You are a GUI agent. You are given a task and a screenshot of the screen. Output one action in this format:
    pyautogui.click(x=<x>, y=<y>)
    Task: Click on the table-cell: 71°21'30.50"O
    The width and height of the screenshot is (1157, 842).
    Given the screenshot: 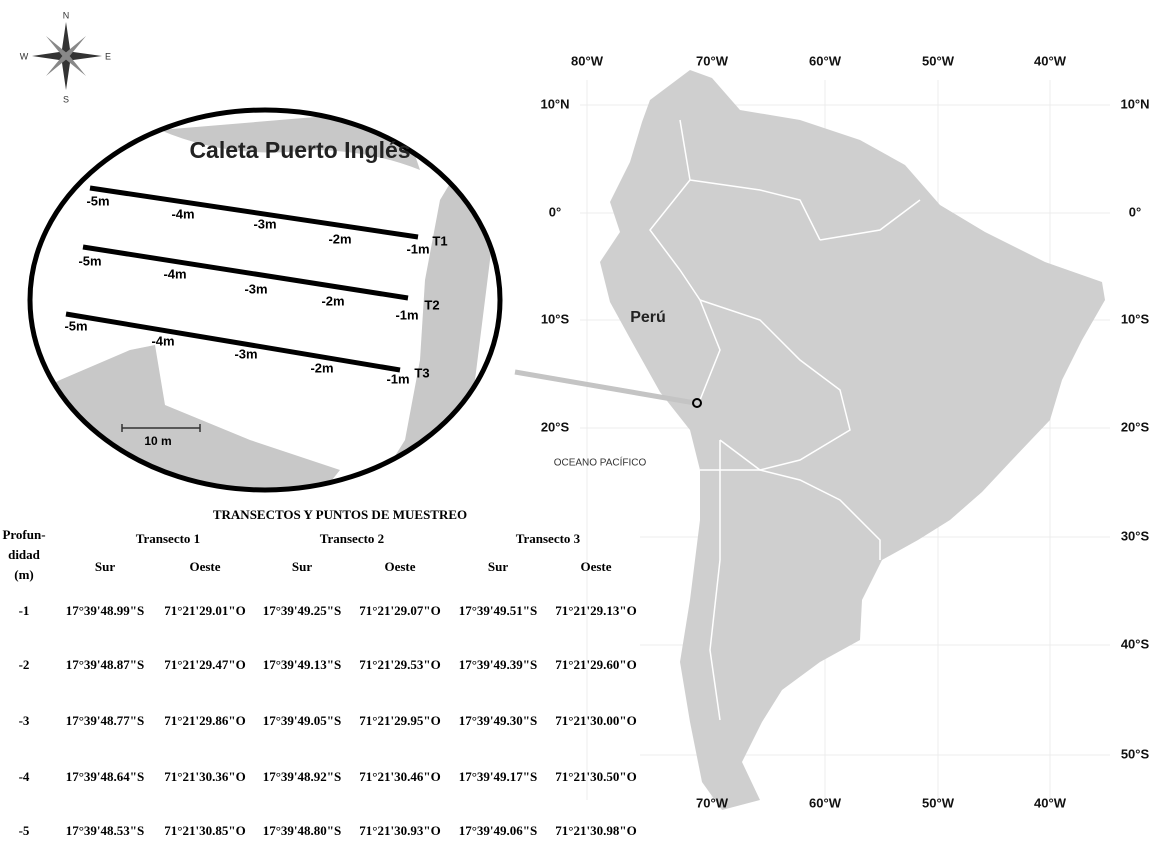 What is the action you would take?
    pyautogui.click(x=595, y=776)
    